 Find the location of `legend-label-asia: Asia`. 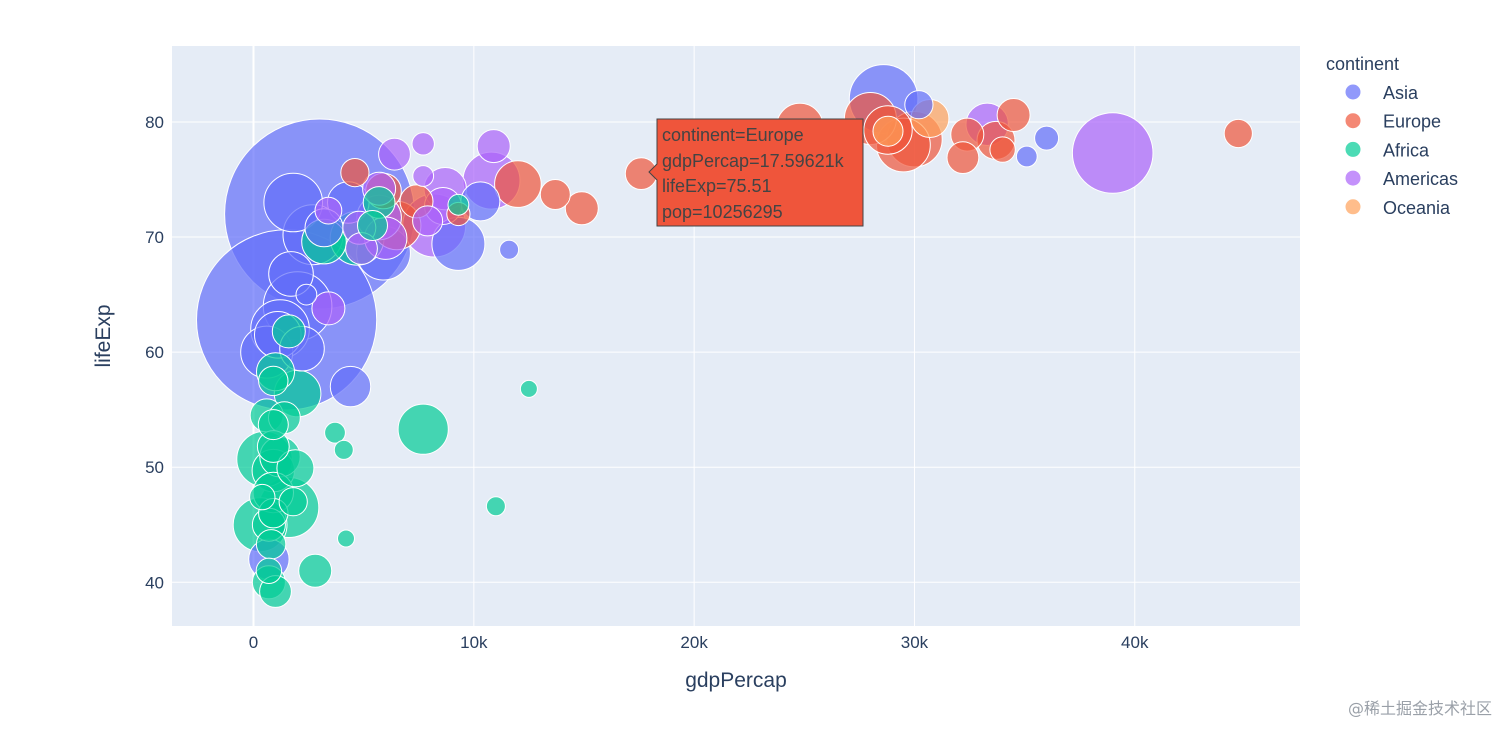

legend-label-asia: Asia is located at coordinates (1401, 93).